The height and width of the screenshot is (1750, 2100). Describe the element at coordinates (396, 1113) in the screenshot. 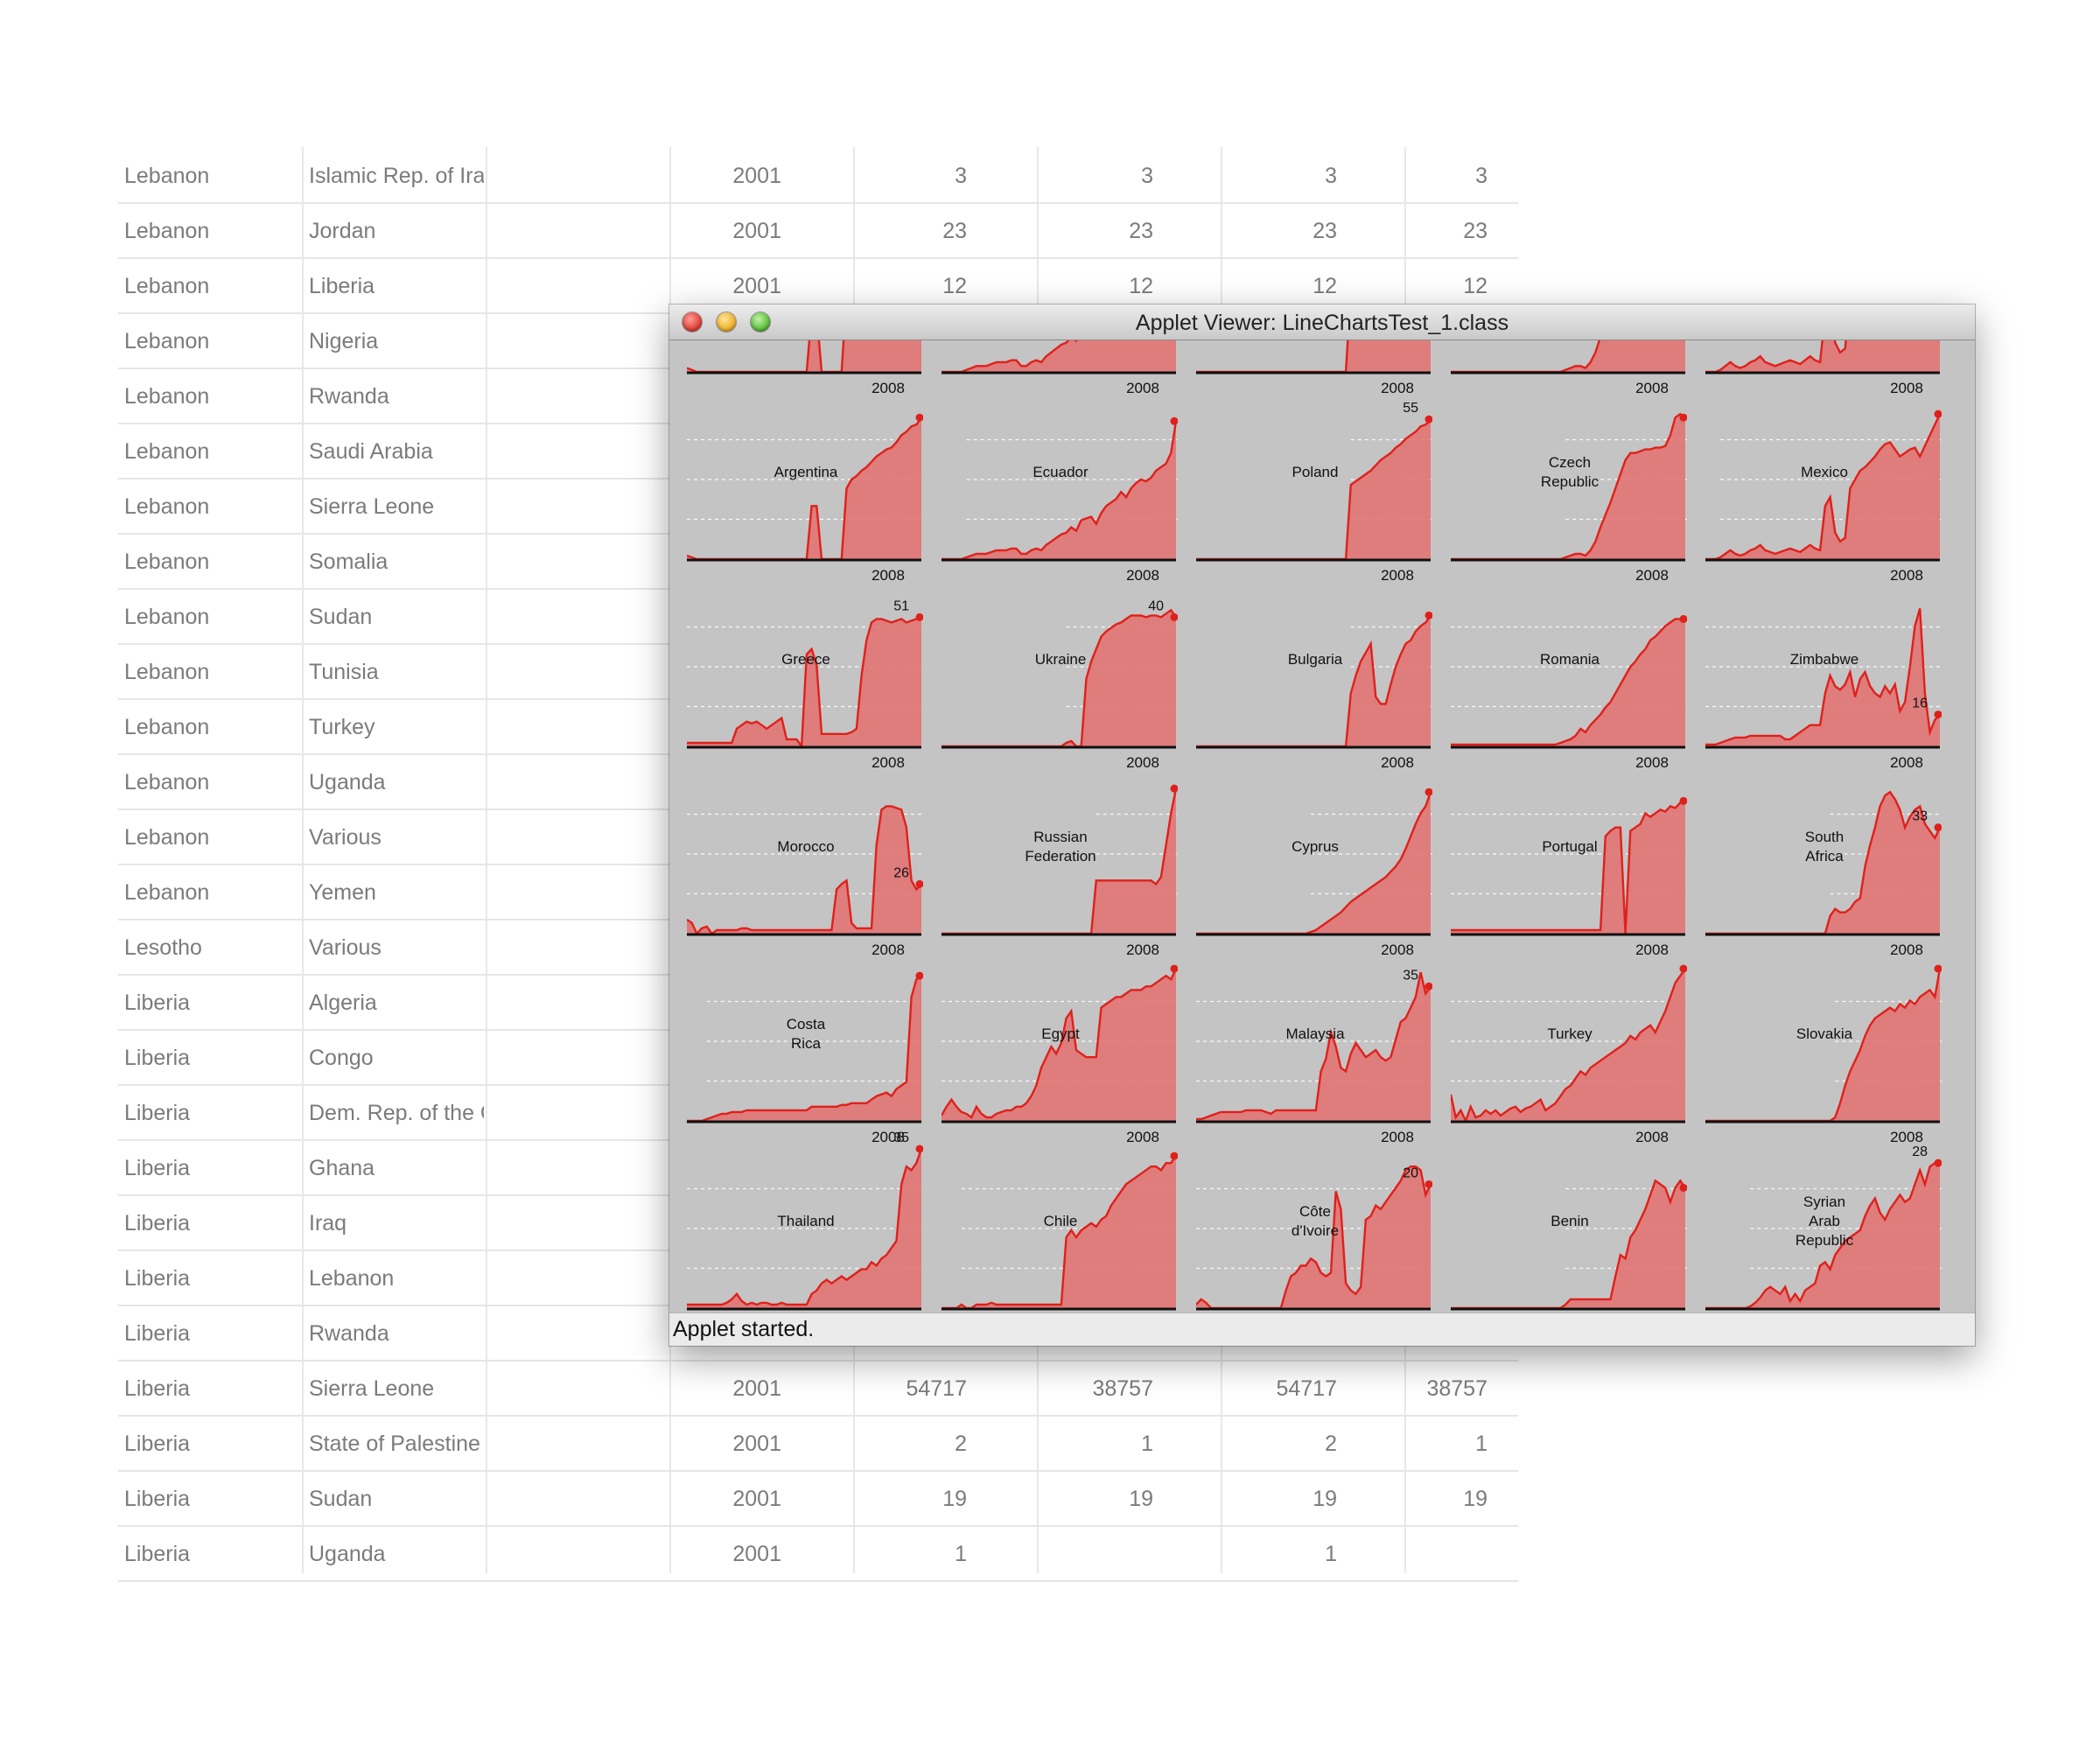

I see `cell-origin: Dem. Rep. of the C` at that location.